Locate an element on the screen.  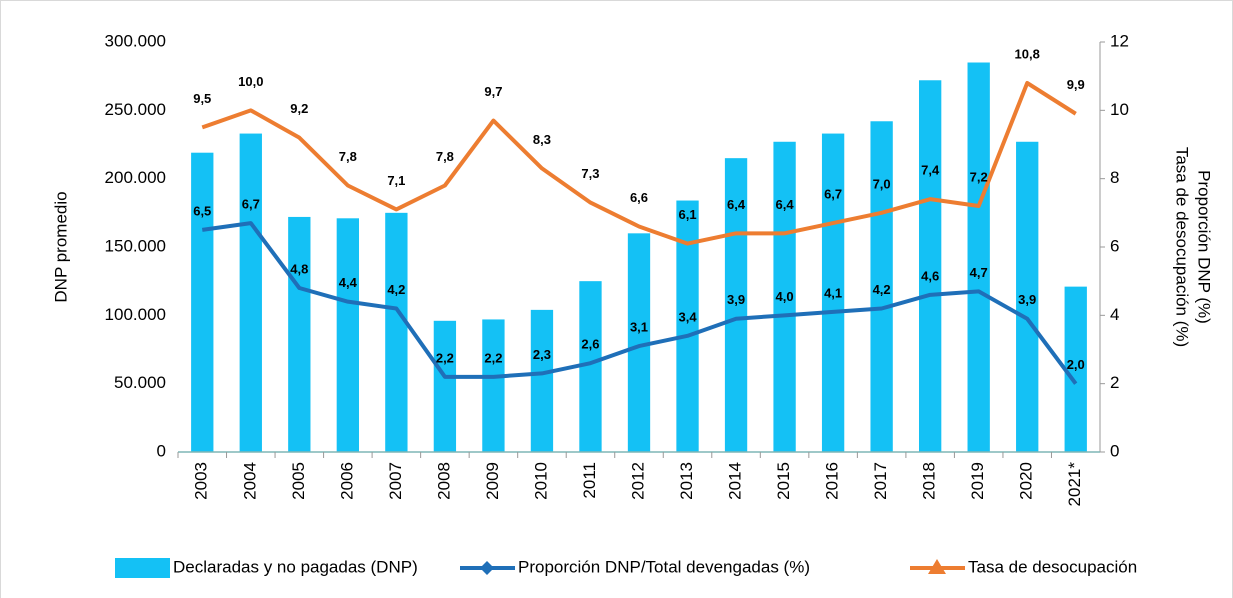
value-label: 7,4 is located at coordinates (930, 170).